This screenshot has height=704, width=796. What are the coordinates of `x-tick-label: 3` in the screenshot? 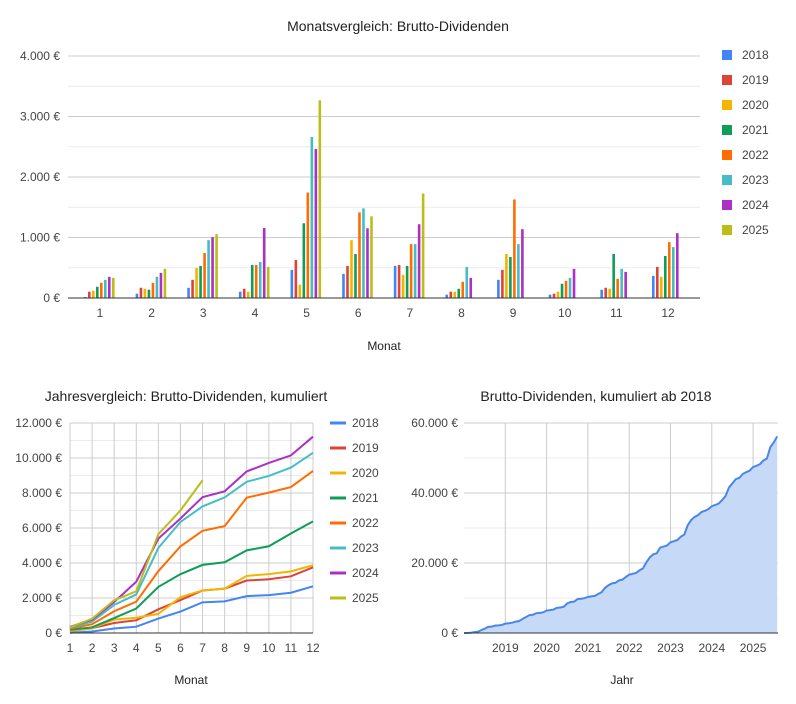 It's located at (203, 313).